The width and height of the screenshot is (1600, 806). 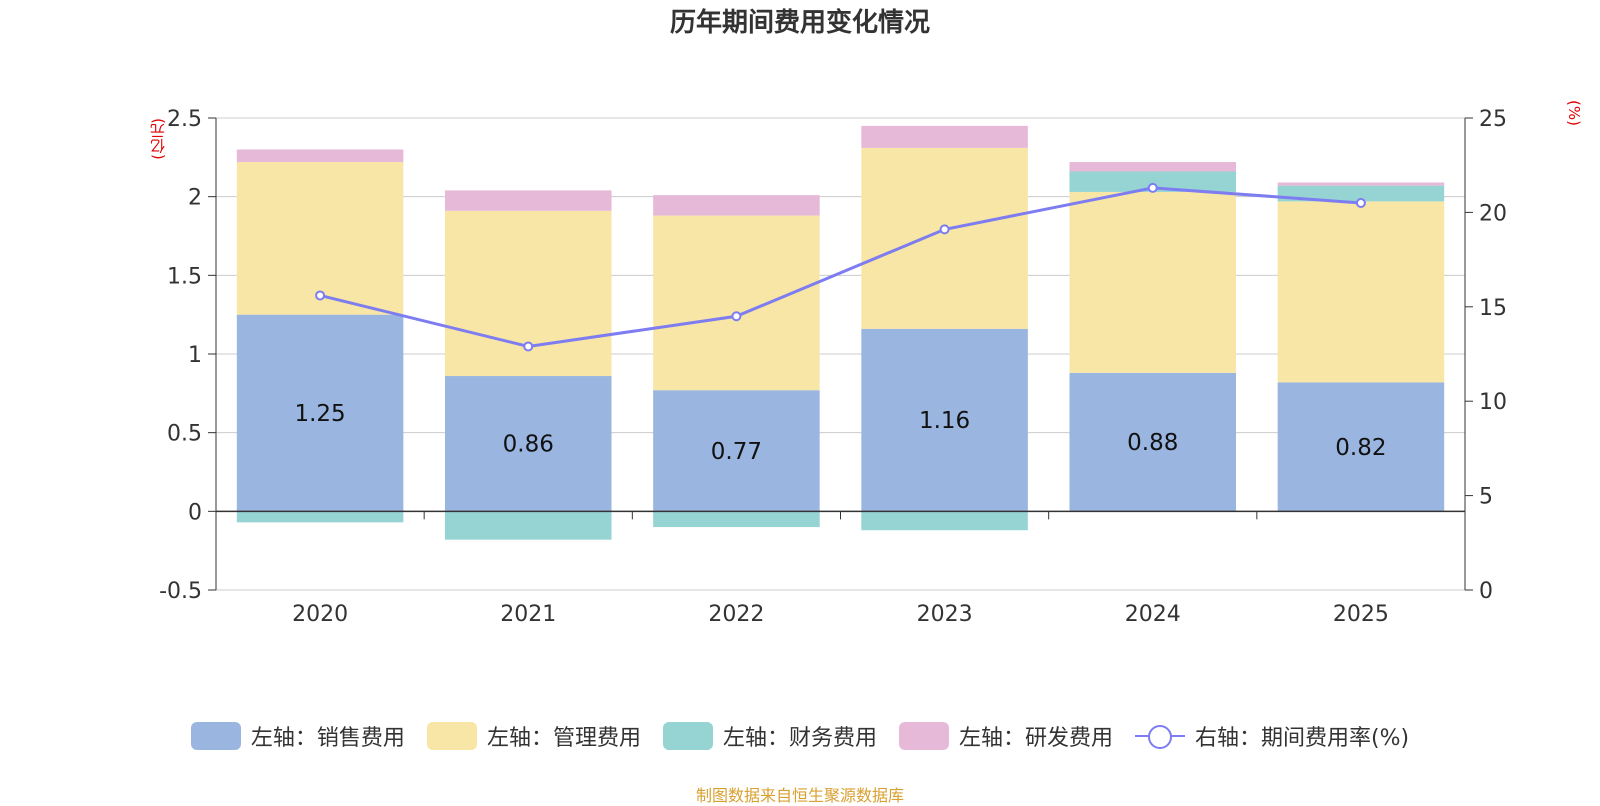 I want to click on bar-value-label: 1.25, so click(x=319, y=414).